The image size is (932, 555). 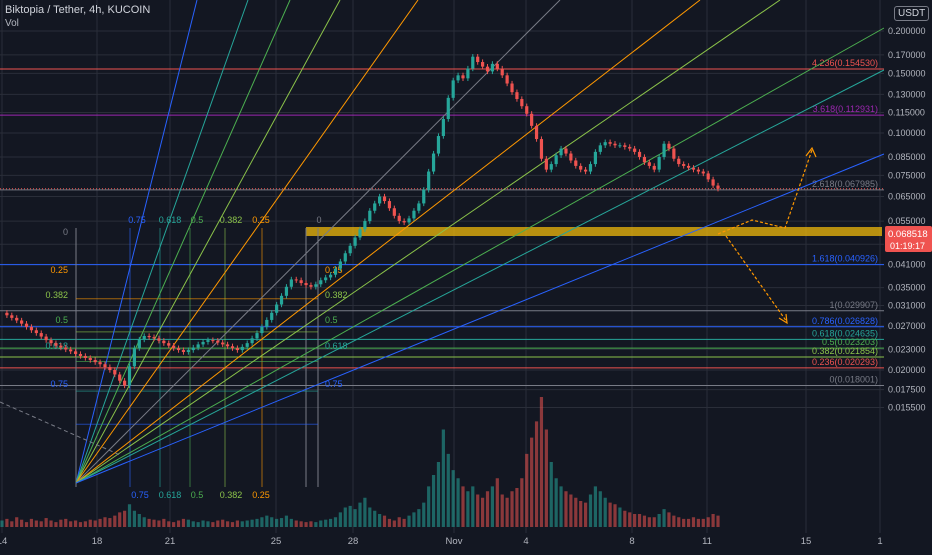 I want to click on price-tick-label: 0.035000, so click(x=907, y=288).